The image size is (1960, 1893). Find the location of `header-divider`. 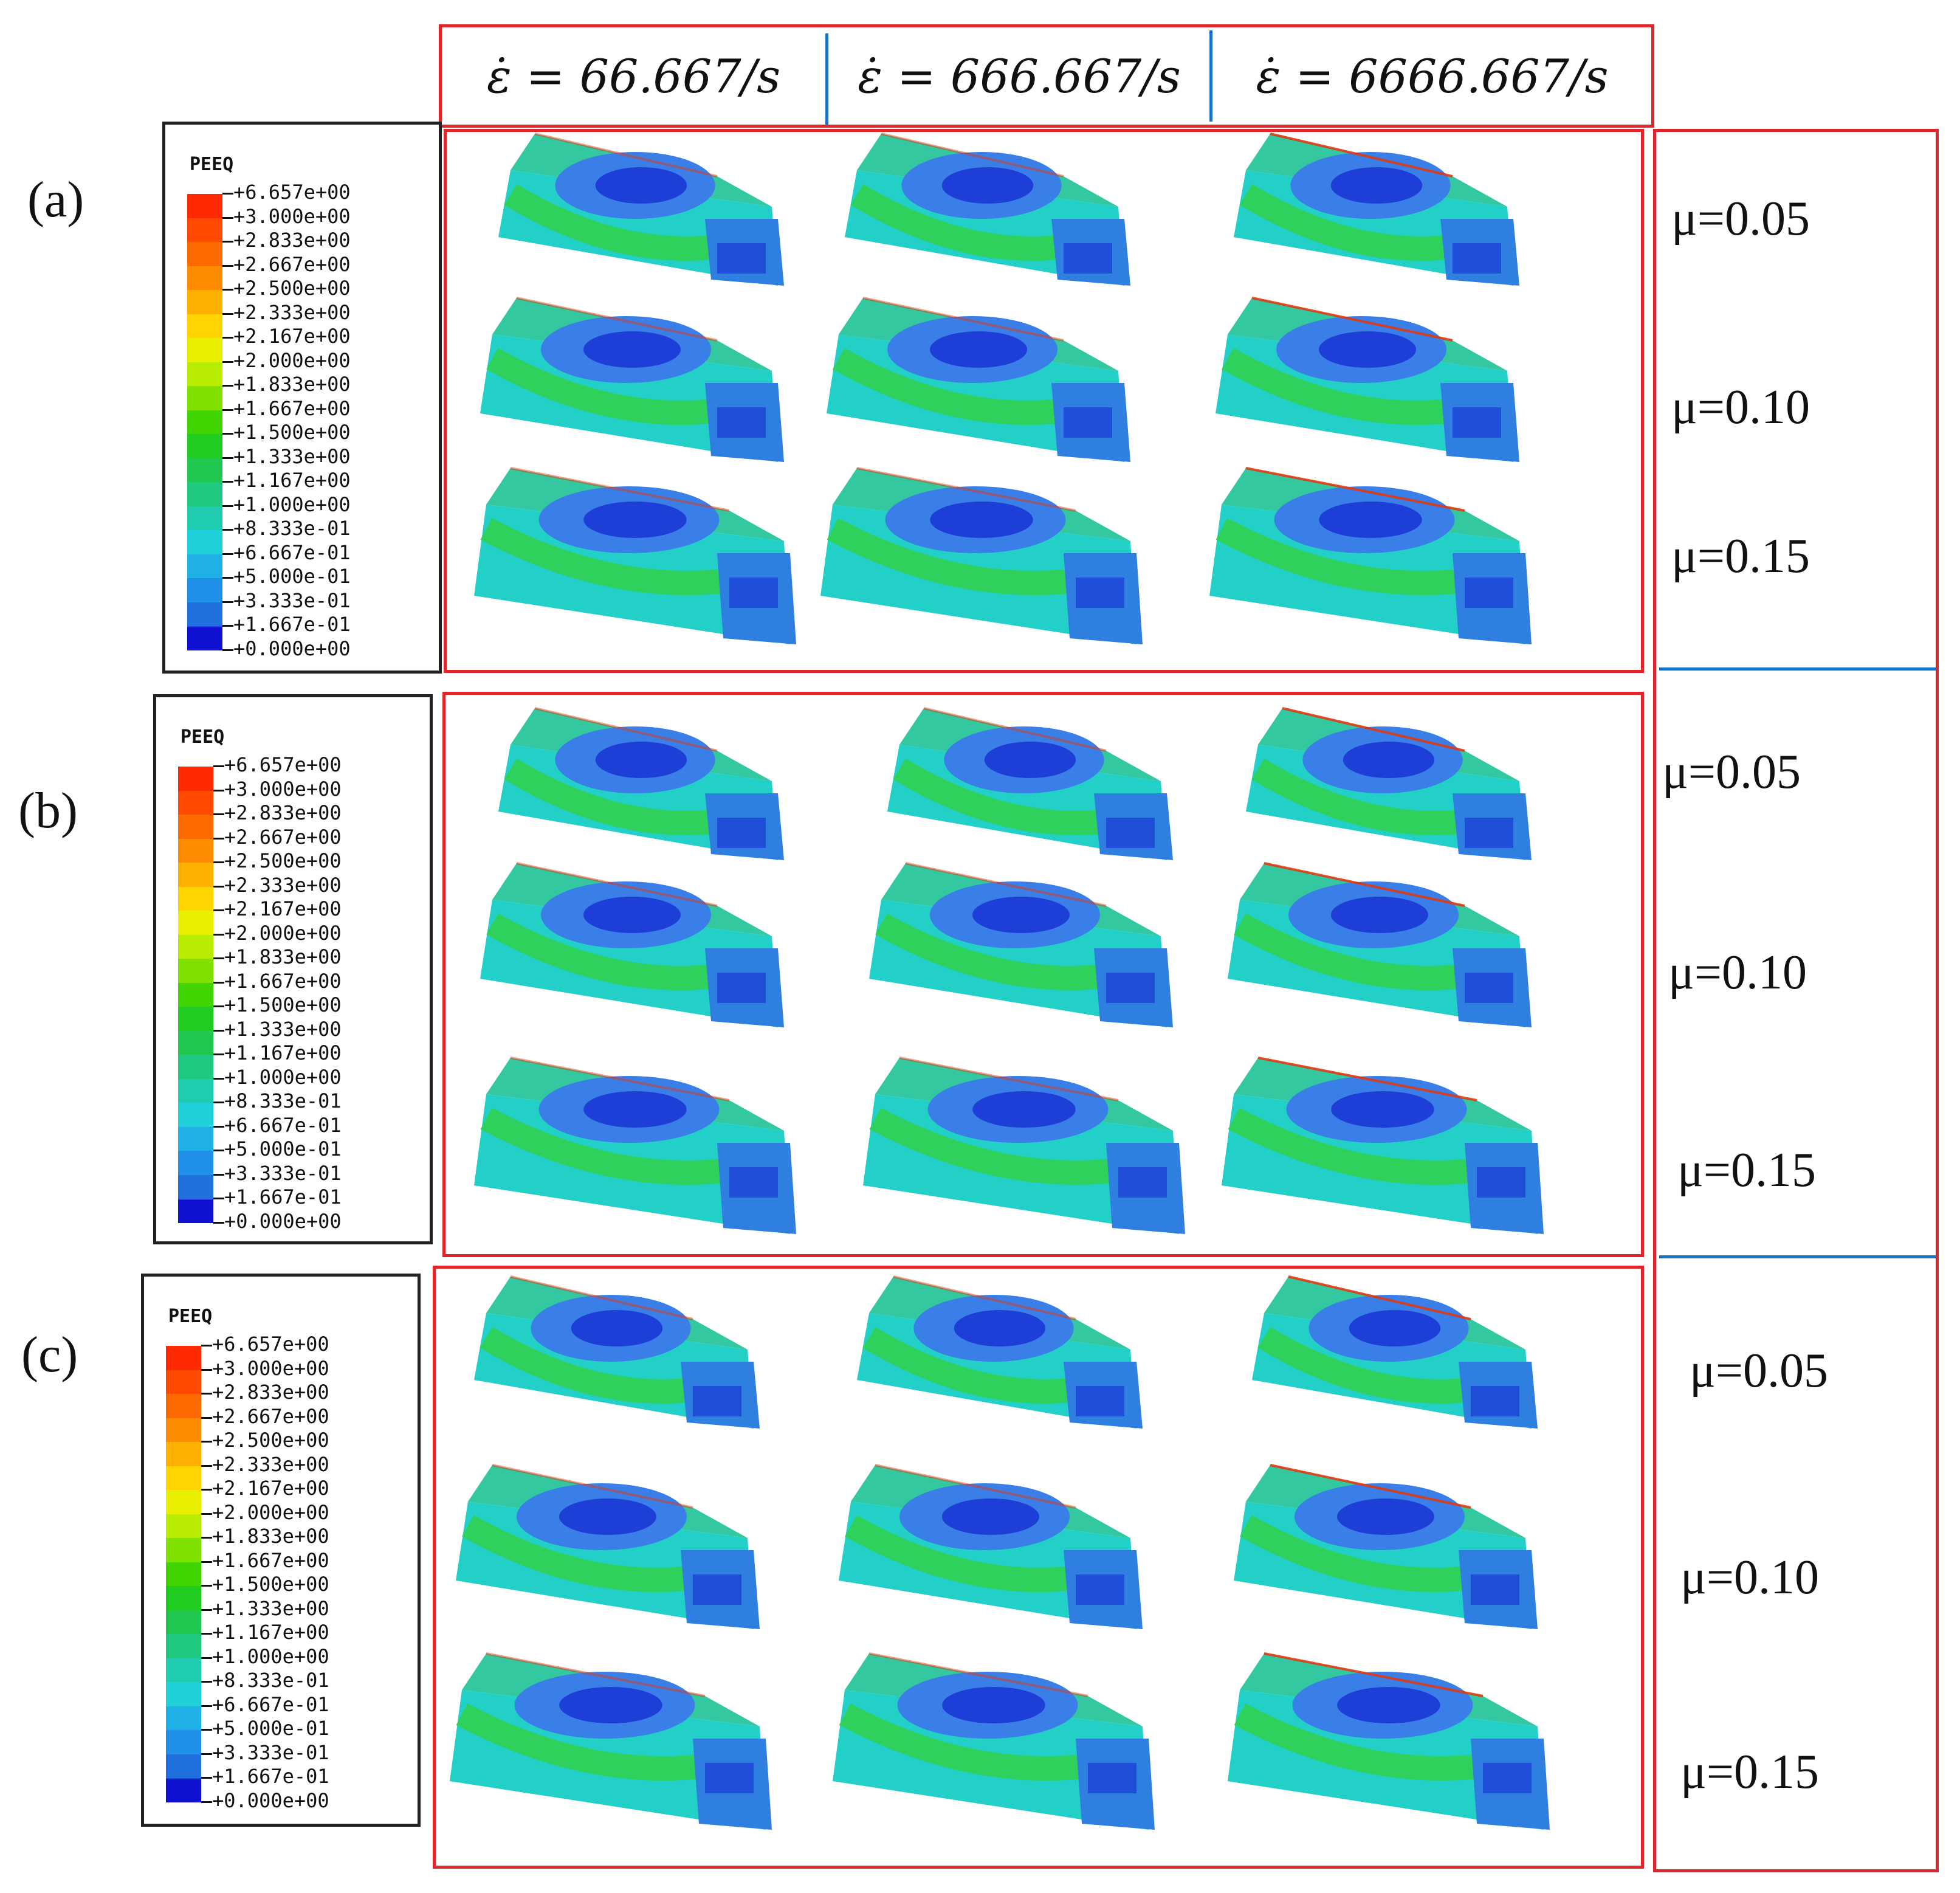

header-divider is located at coordinates (1210, 76).